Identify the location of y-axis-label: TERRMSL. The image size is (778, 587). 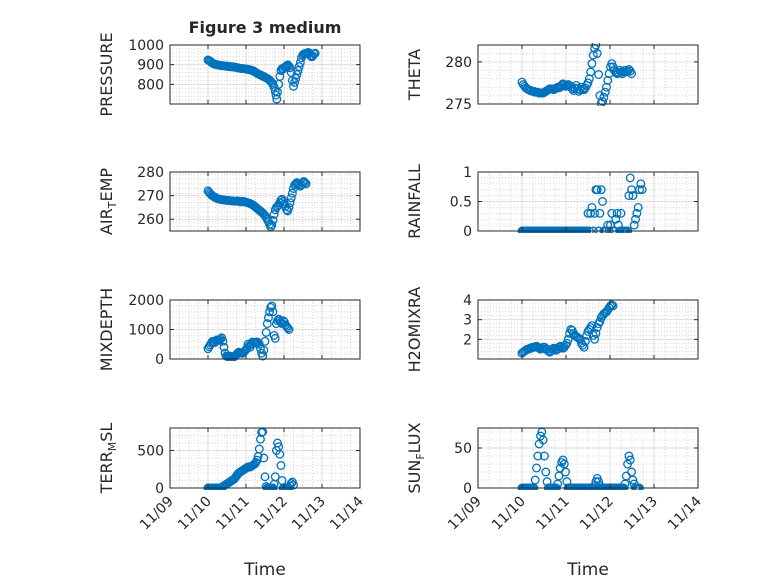
(108, 459).